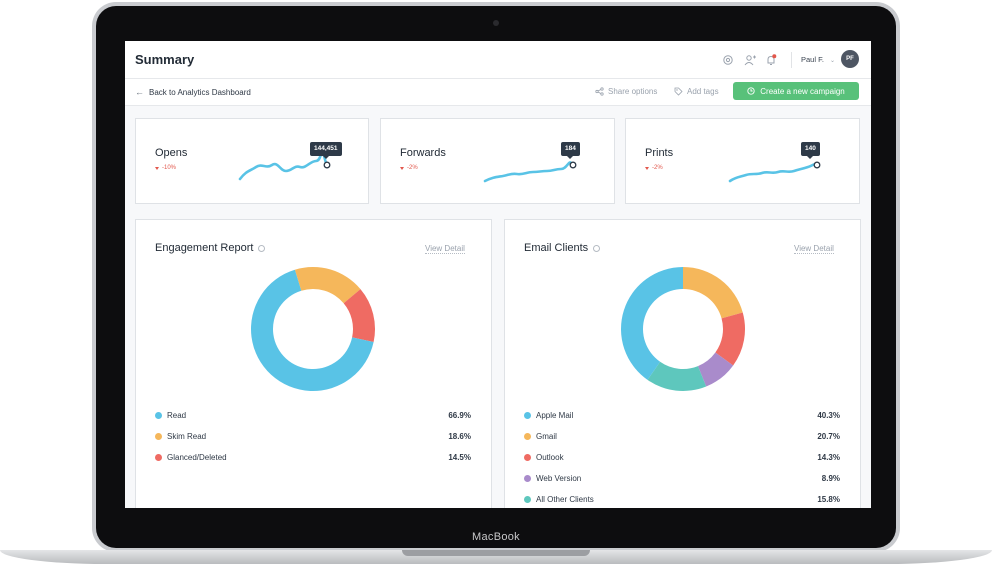  I want to click on camera-dot, so click(496, 23).